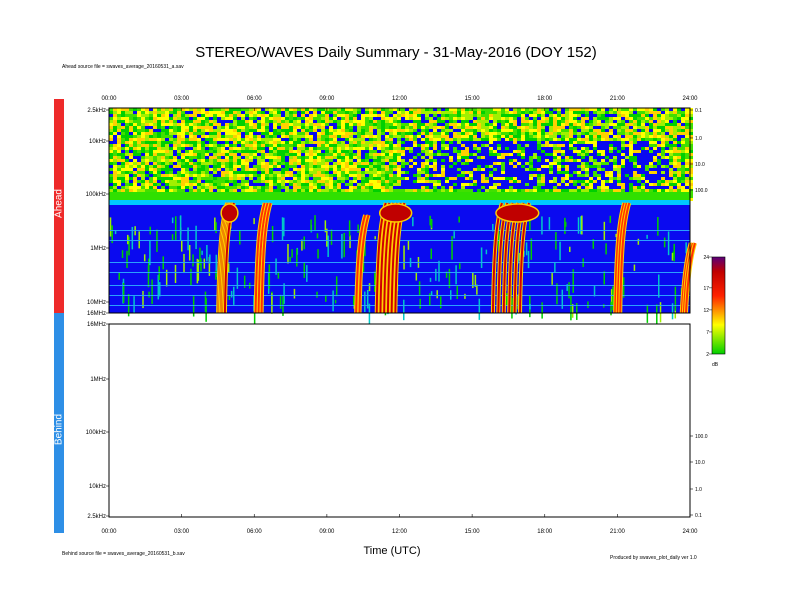 This screenshot has width=792, height=612. What do you see at coordinates (399, 285) in the screenshot?
I see `interference-line` at bounding box center [399, 285].